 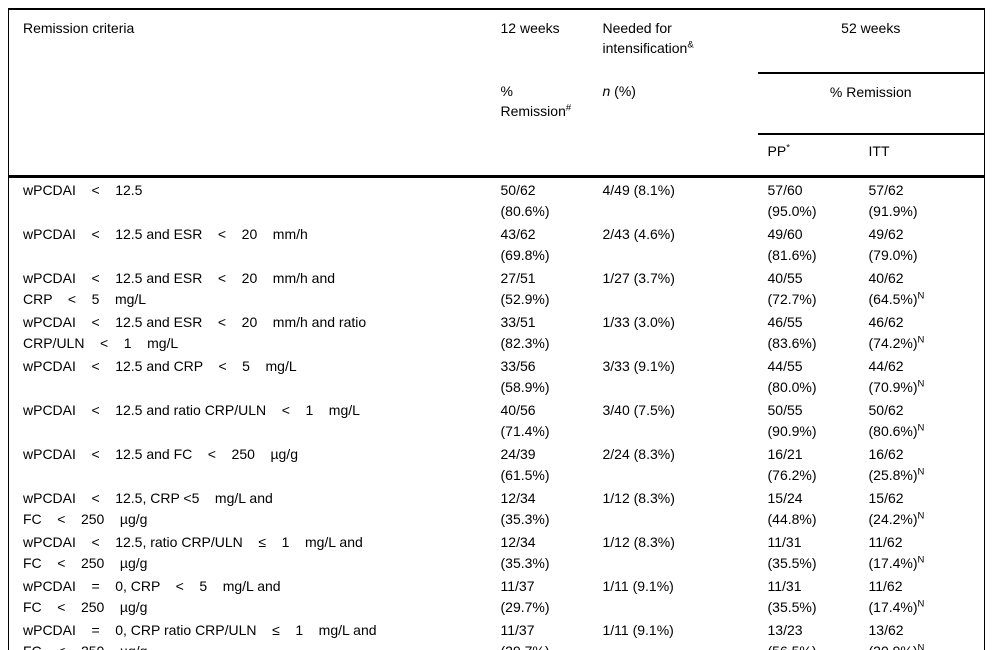 What do you see at coordinates (871, 41) in the screenshot?
I see `col-header-52-weeks: 52 weeks` at bounding box center [871, 41].